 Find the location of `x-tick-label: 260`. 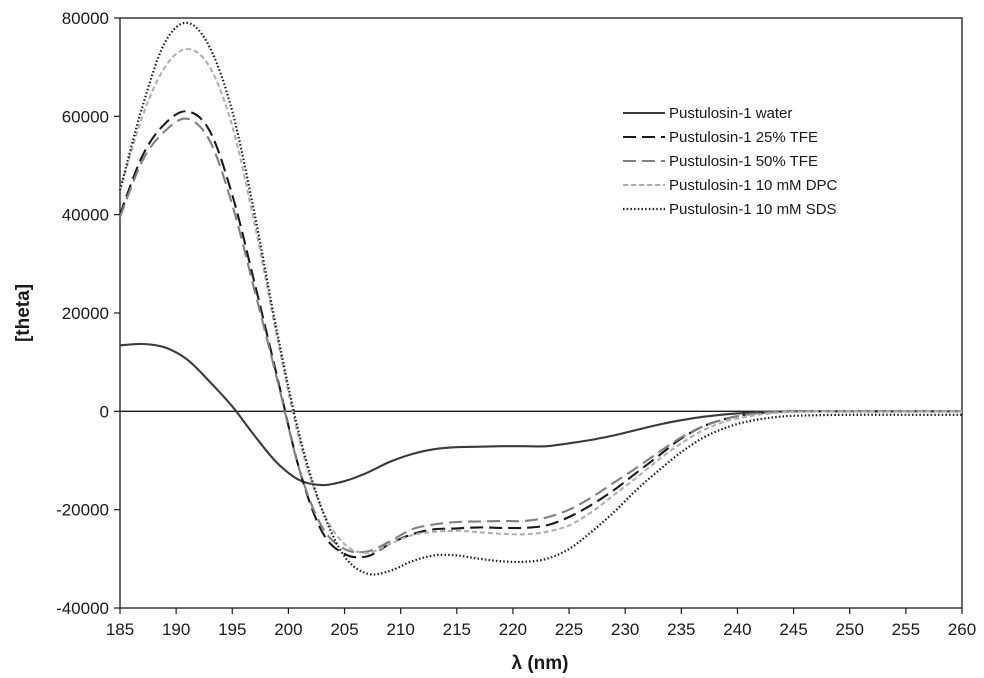

x-tick-label: 260 is located at coordinates (962, 629).